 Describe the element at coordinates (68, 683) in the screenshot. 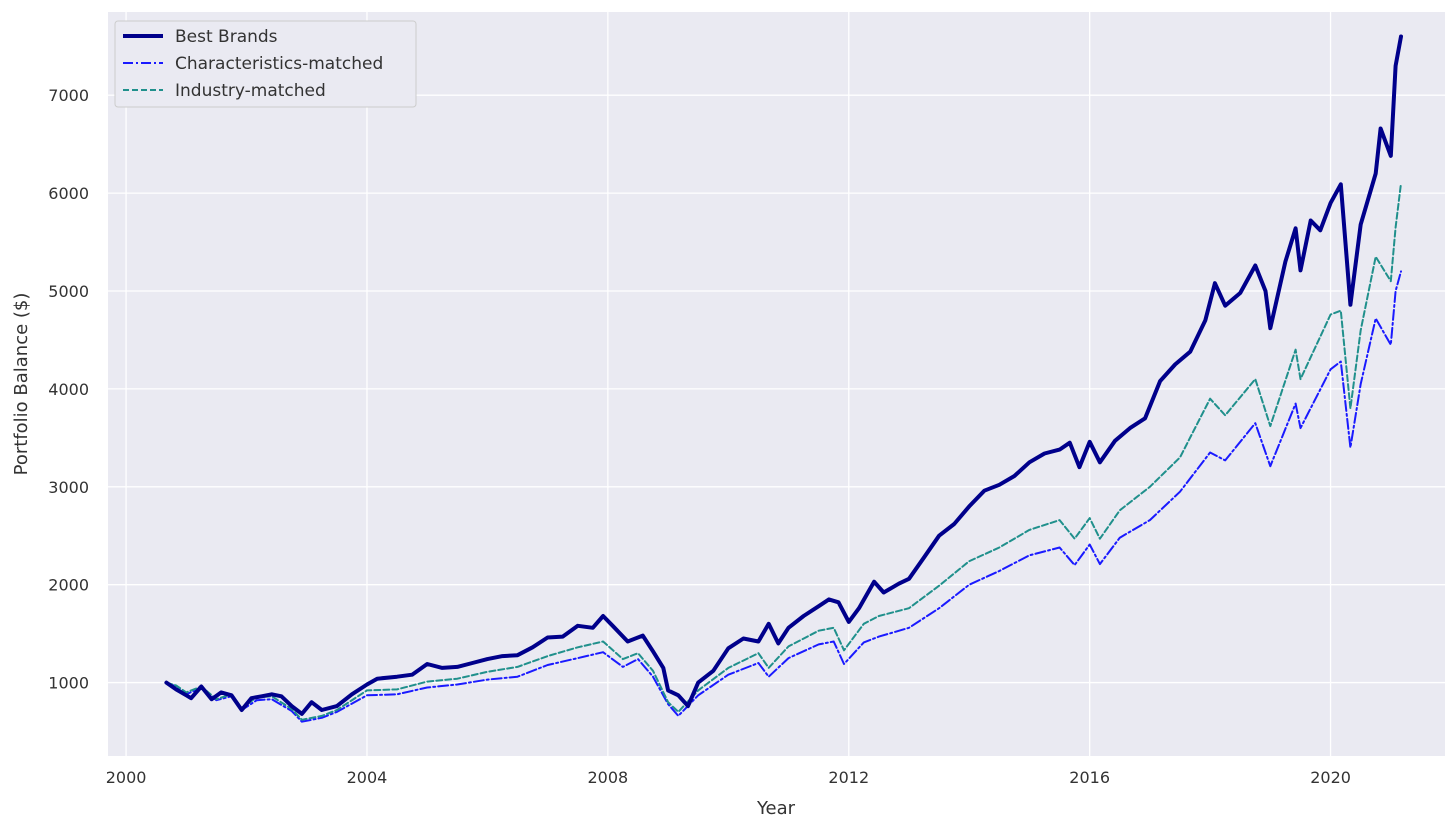

I see `y-tick-label: 1000` at that location.